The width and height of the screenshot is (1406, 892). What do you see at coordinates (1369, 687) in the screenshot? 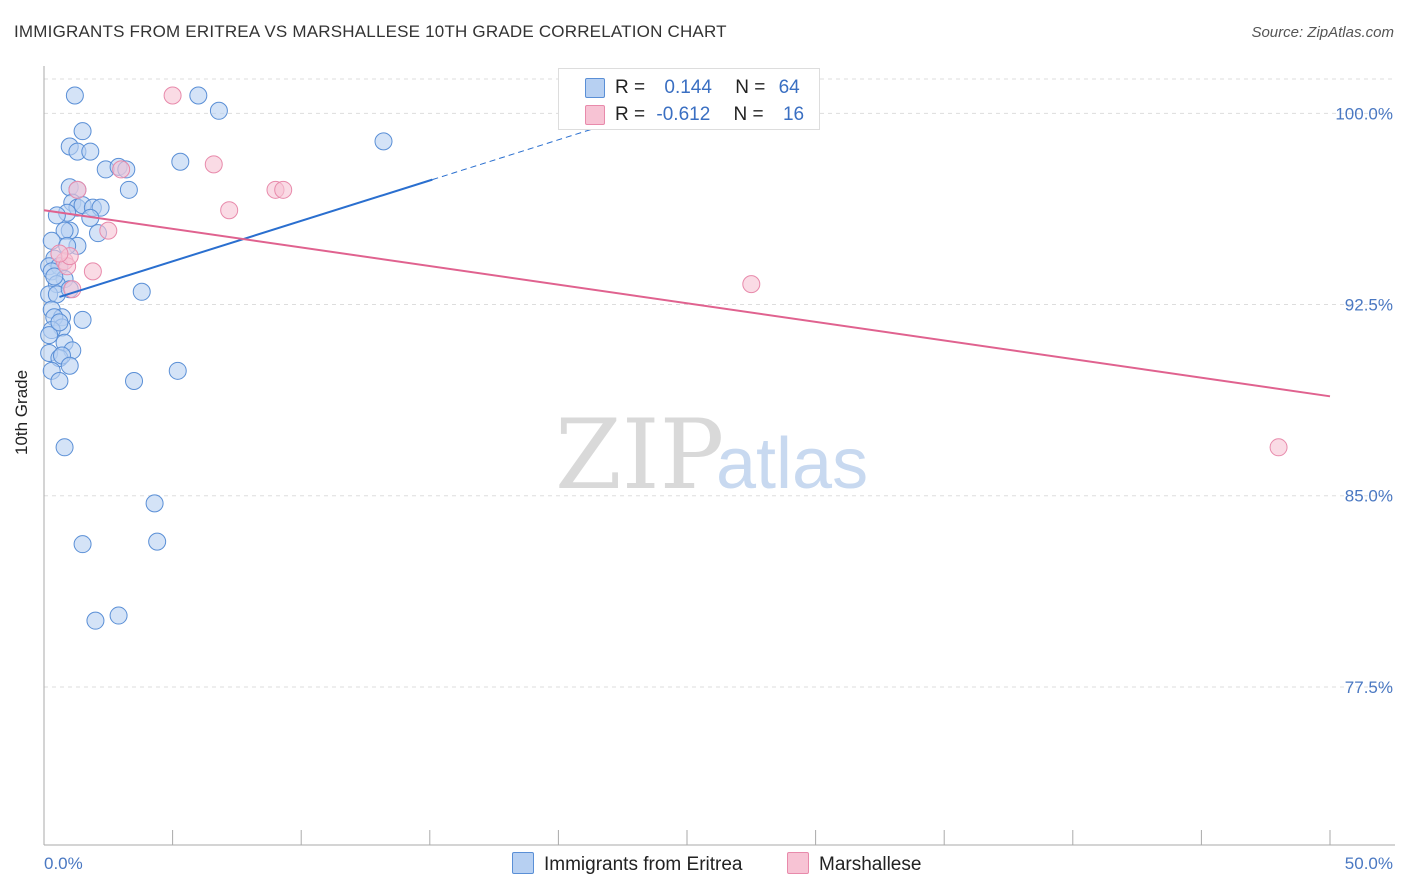
I see `y-tick-label: 77.5%` at bounding box center [1369, 687].